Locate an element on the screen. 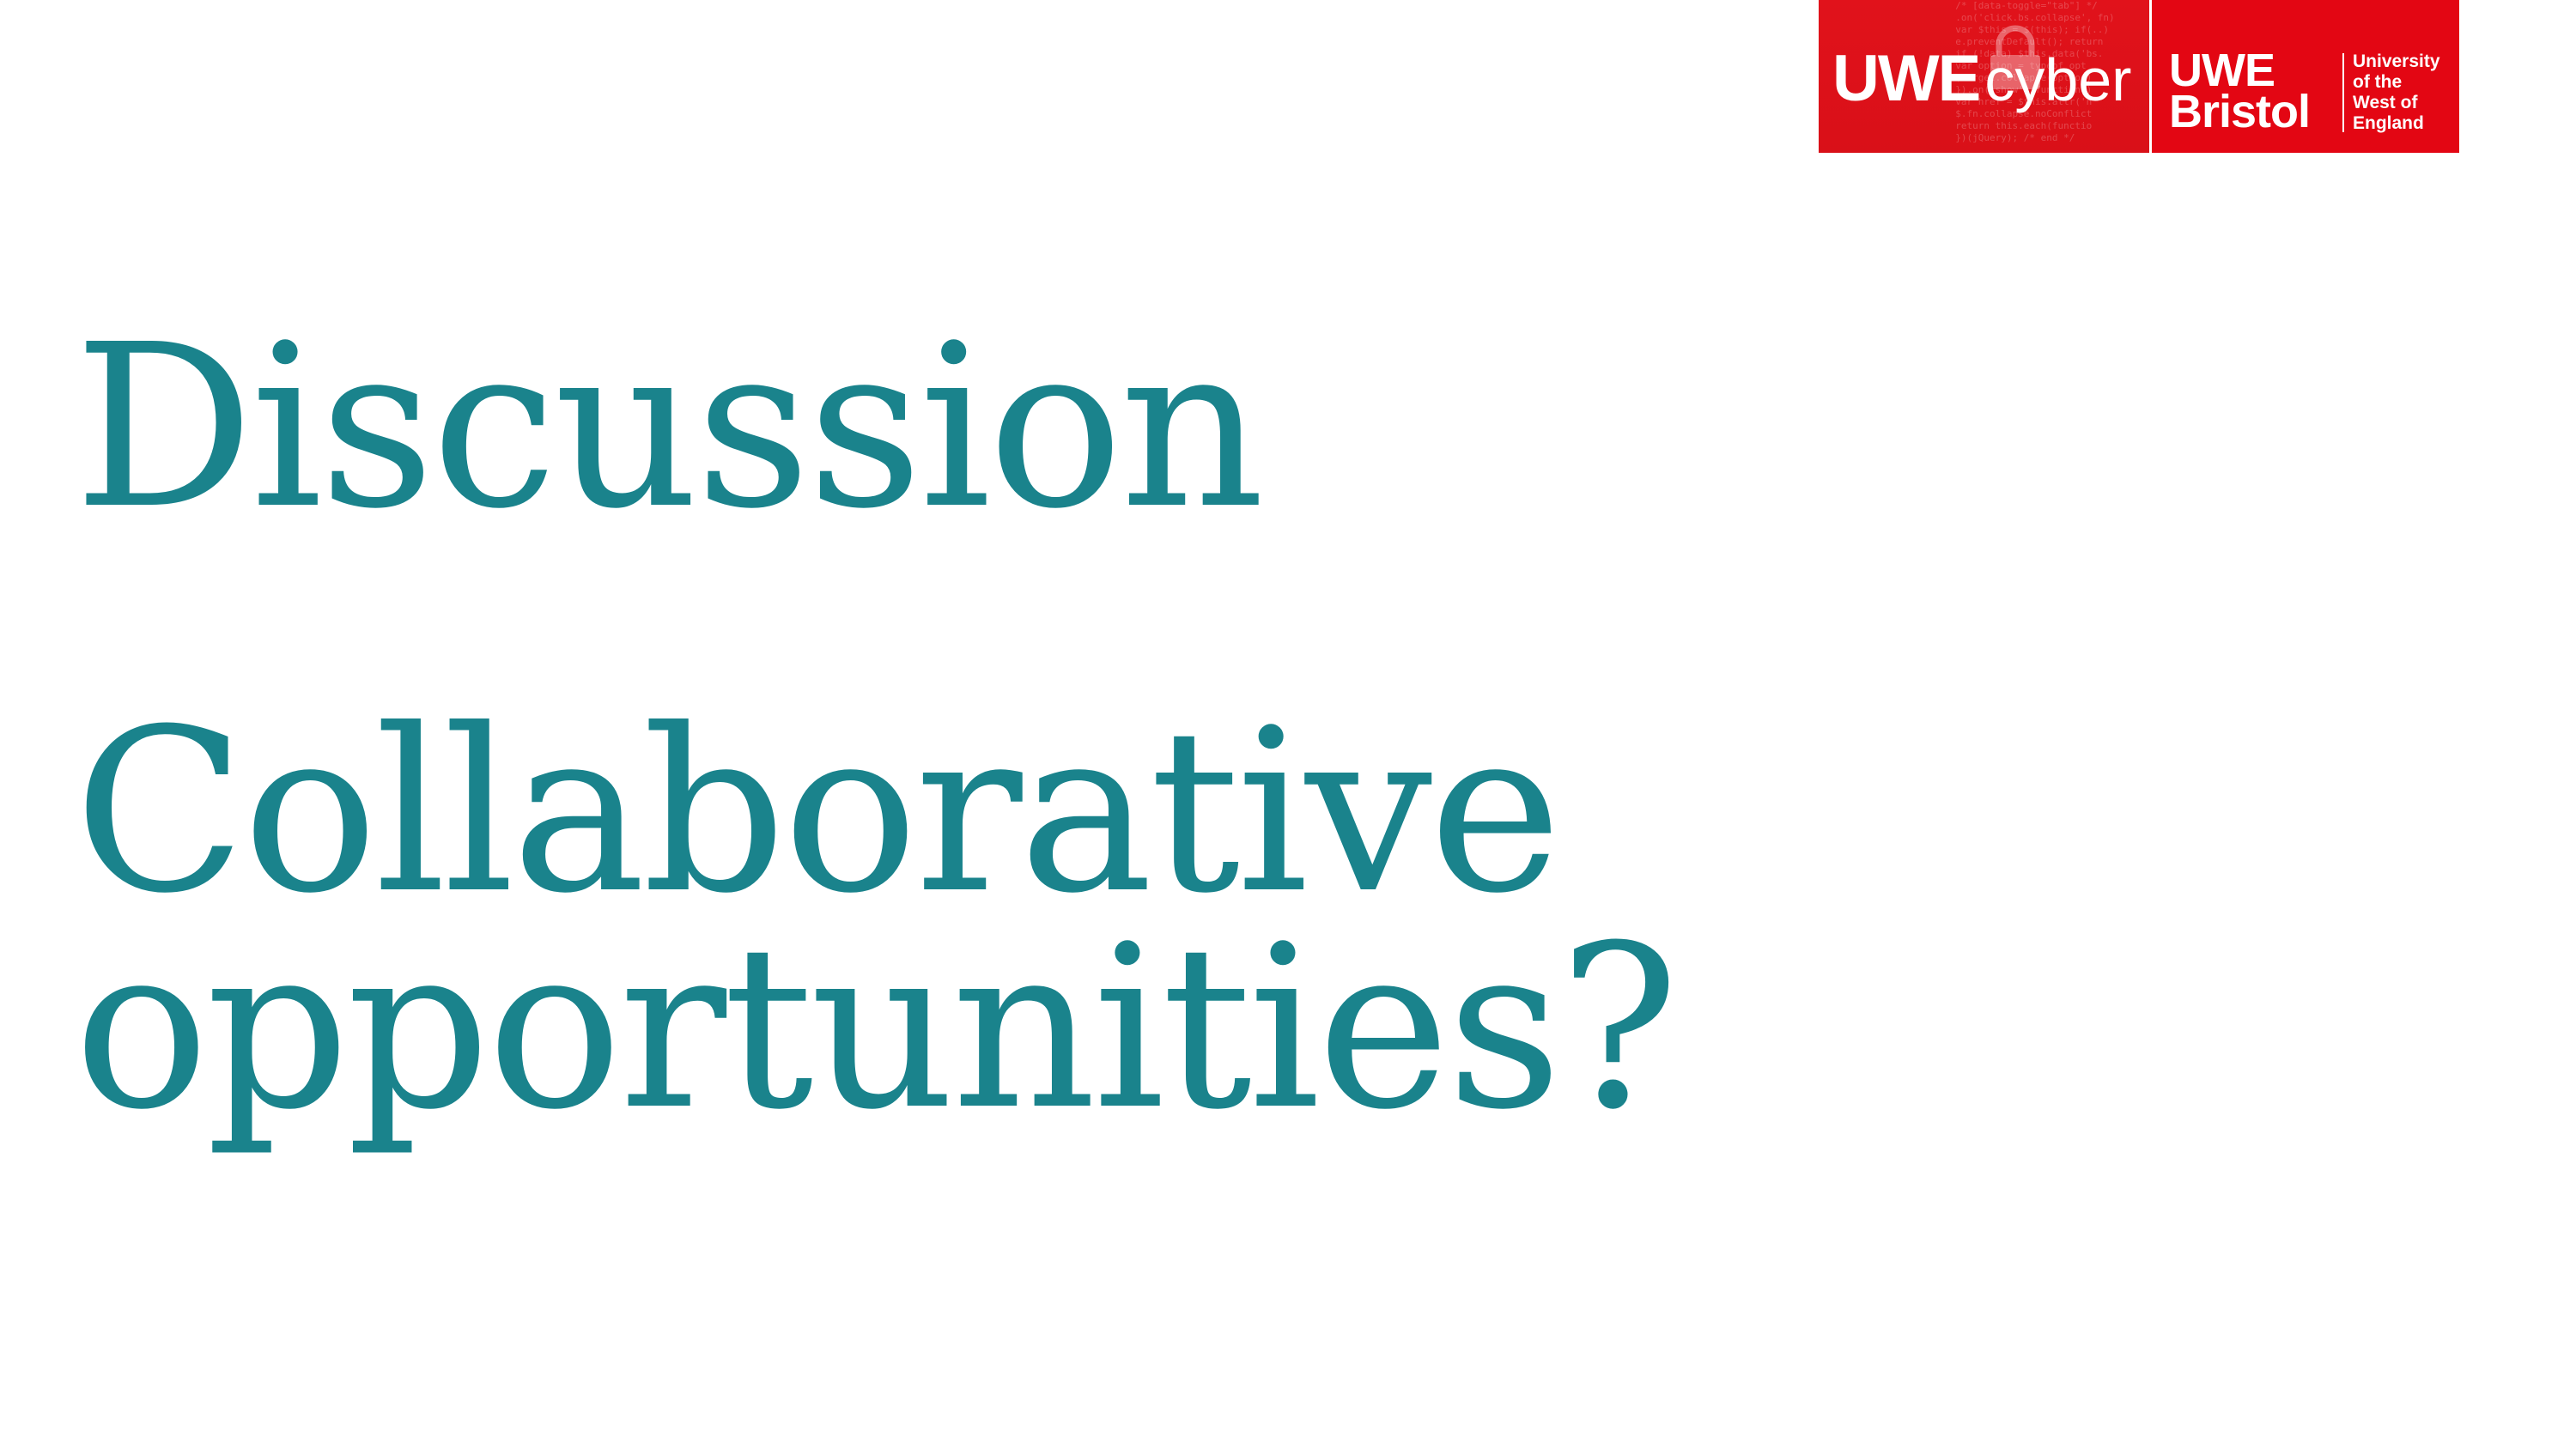 Image resolution: width=2576 pixels, height=1449 pixels. uwe-bristol-wordmark: UWE Bristol is located at coordinates (2240, 91).